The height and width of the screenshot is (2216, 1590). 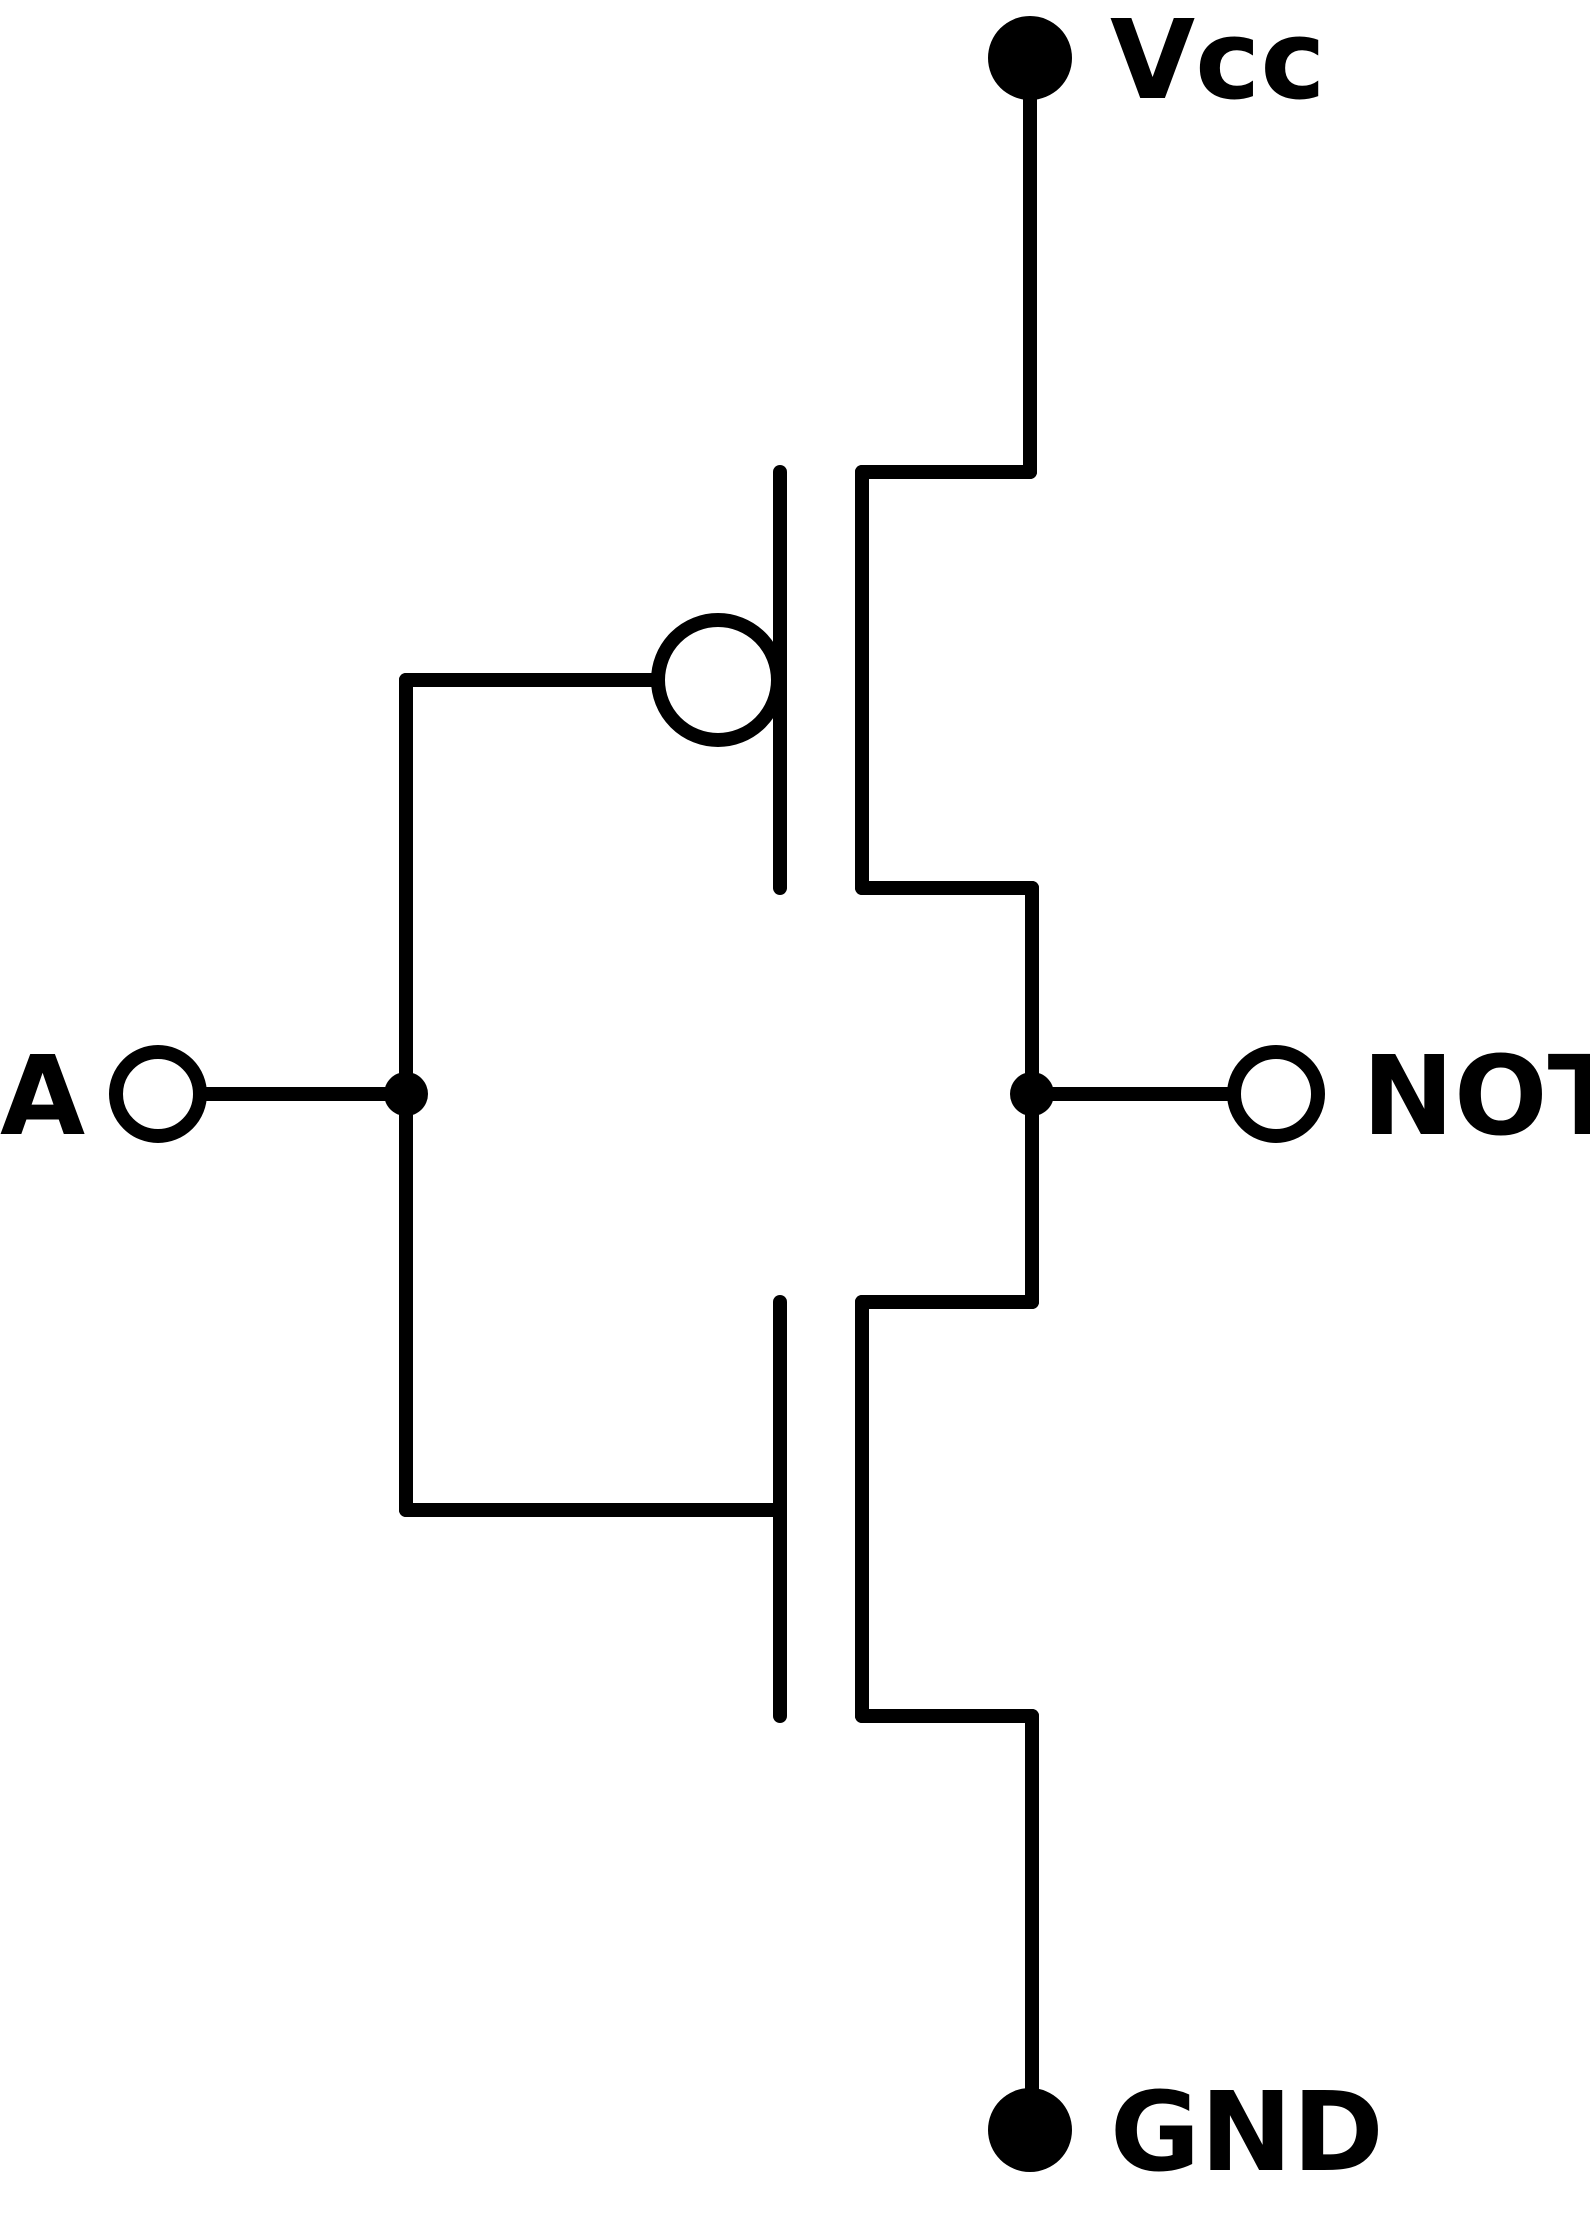 I want to click on output-terminal, so click(x=1276, y=1094).